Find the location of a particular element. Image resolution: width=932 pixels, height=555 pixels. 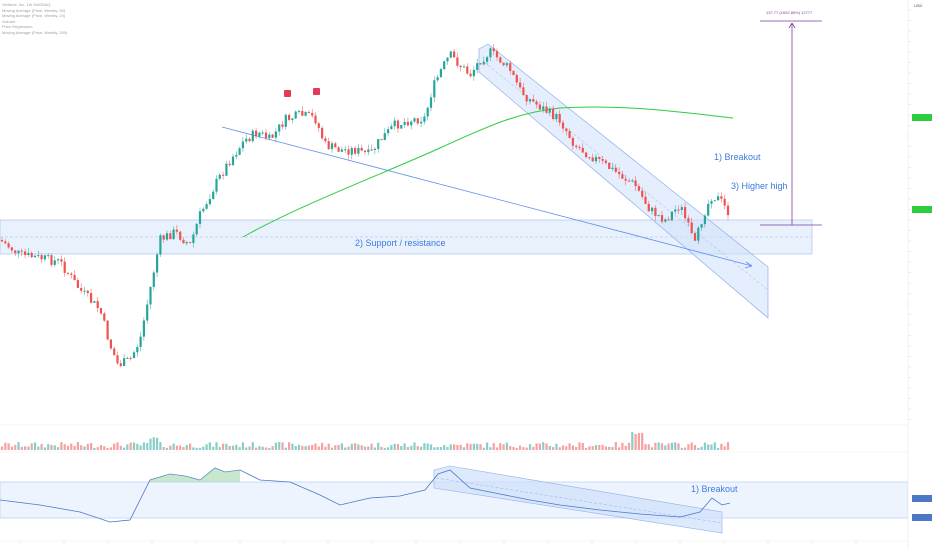

rsi-badge-high is located at coordinates (922, 498).